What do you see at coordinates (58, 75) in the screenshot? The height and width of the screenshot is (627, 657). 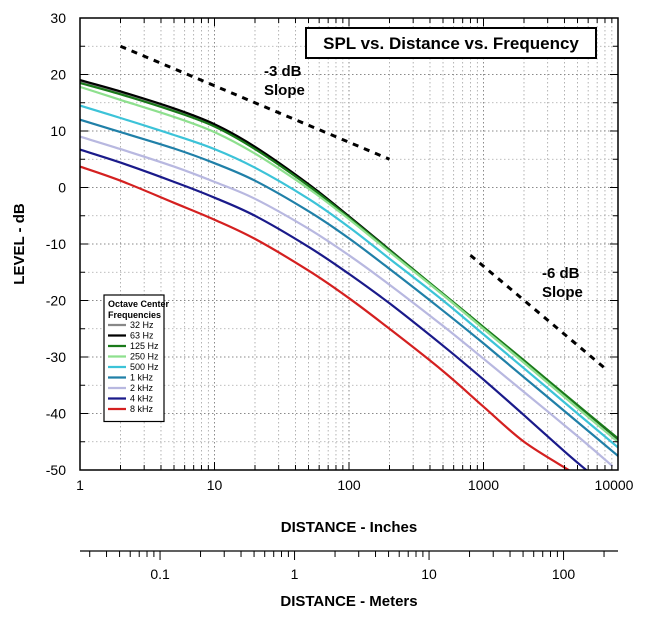 I see `y-tick-label: 20` at bounding box center [58, 75].